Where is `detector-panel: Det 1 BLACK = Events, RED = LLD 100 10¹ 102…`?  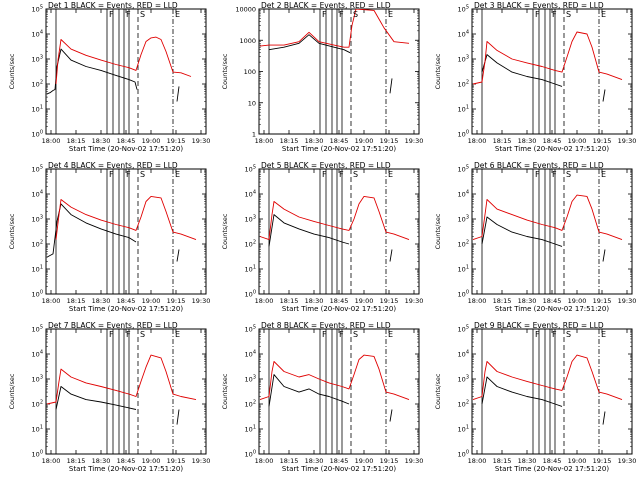
detector-panel: Det 1 BLACK = Events, RED = LLD 100 10¹ 102… is located at coordinates (109, 77).